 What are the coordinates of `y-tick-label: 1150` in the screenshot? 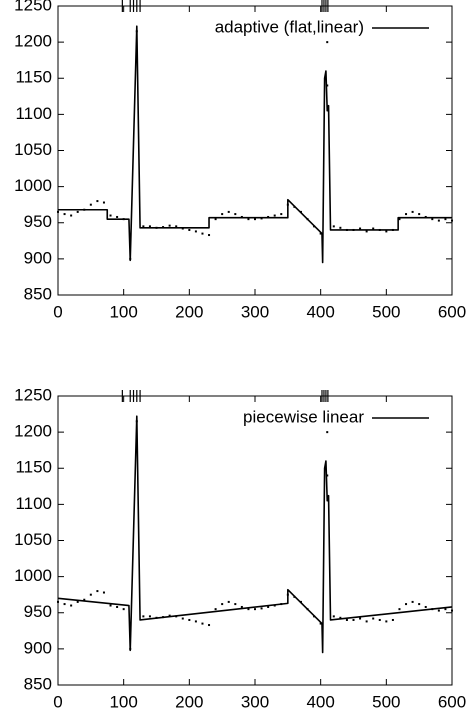 It's located at (33, 467).